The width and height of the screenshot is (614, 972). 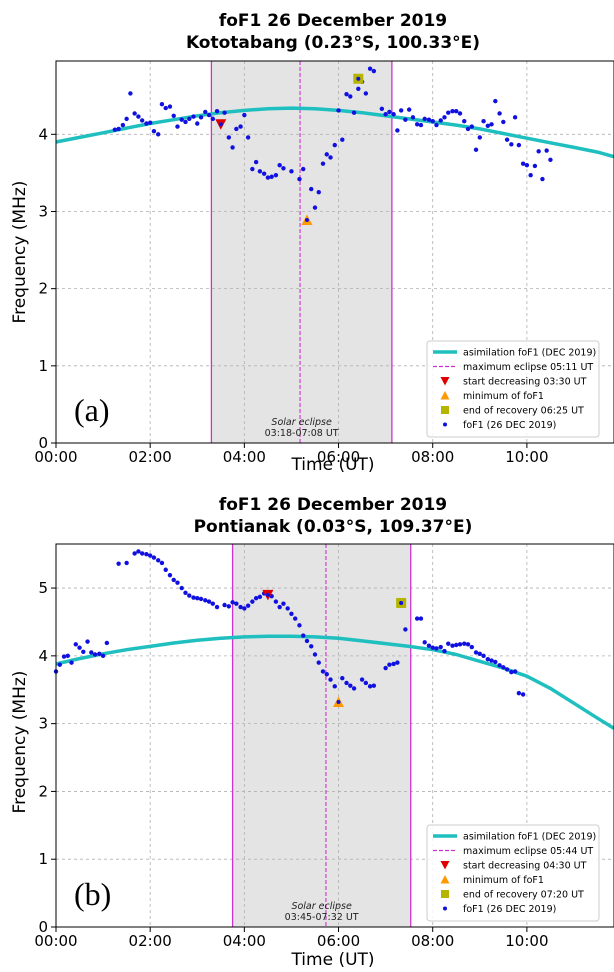 What do you see at coordinates (503, 396) in the screenshot?
I see `legend-label: minimum of foF1` at bounding box center [503, 396].